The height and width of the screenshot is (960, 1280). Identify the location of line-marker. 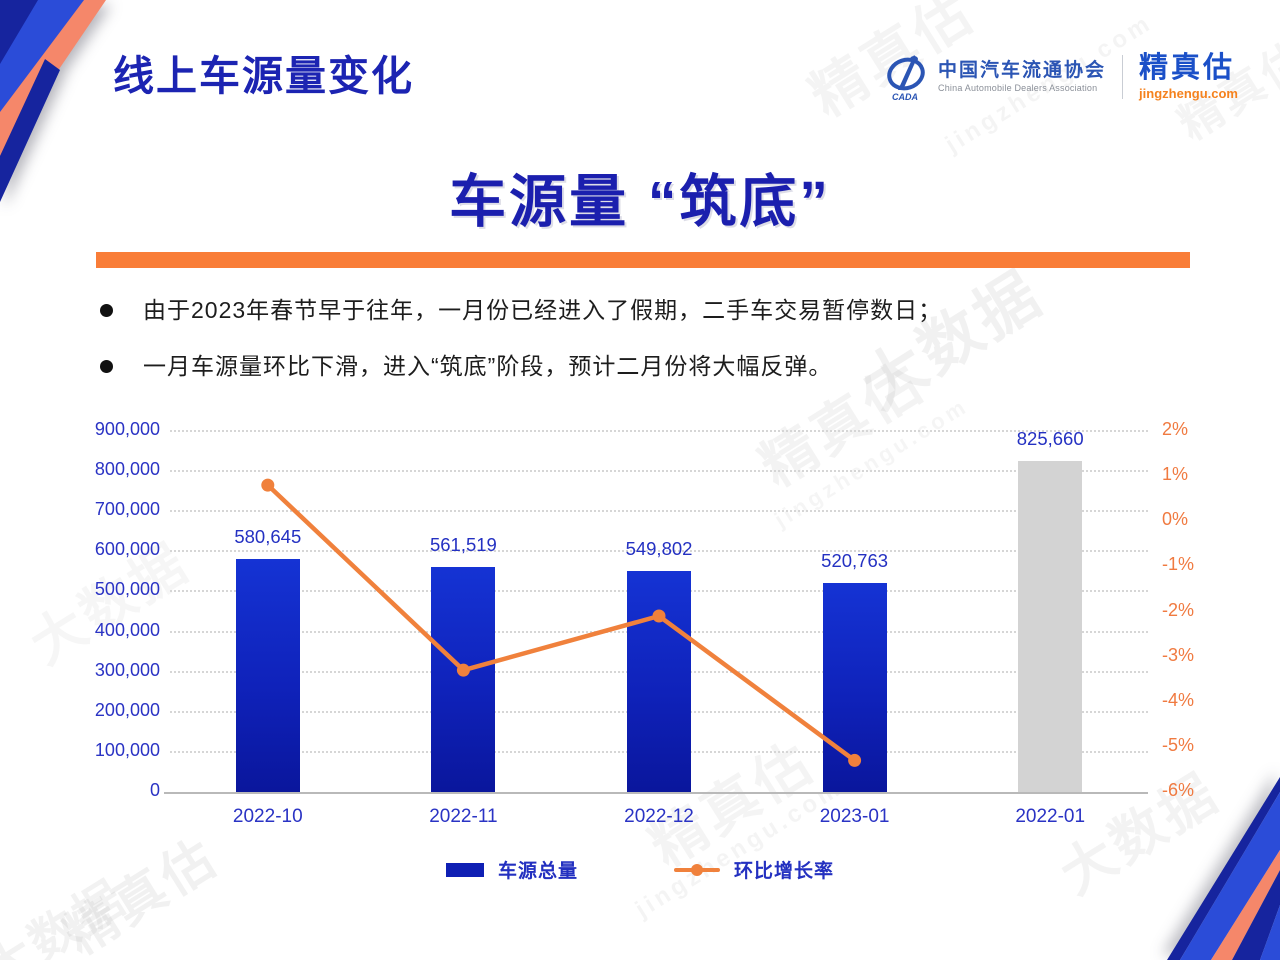
(268, 485).